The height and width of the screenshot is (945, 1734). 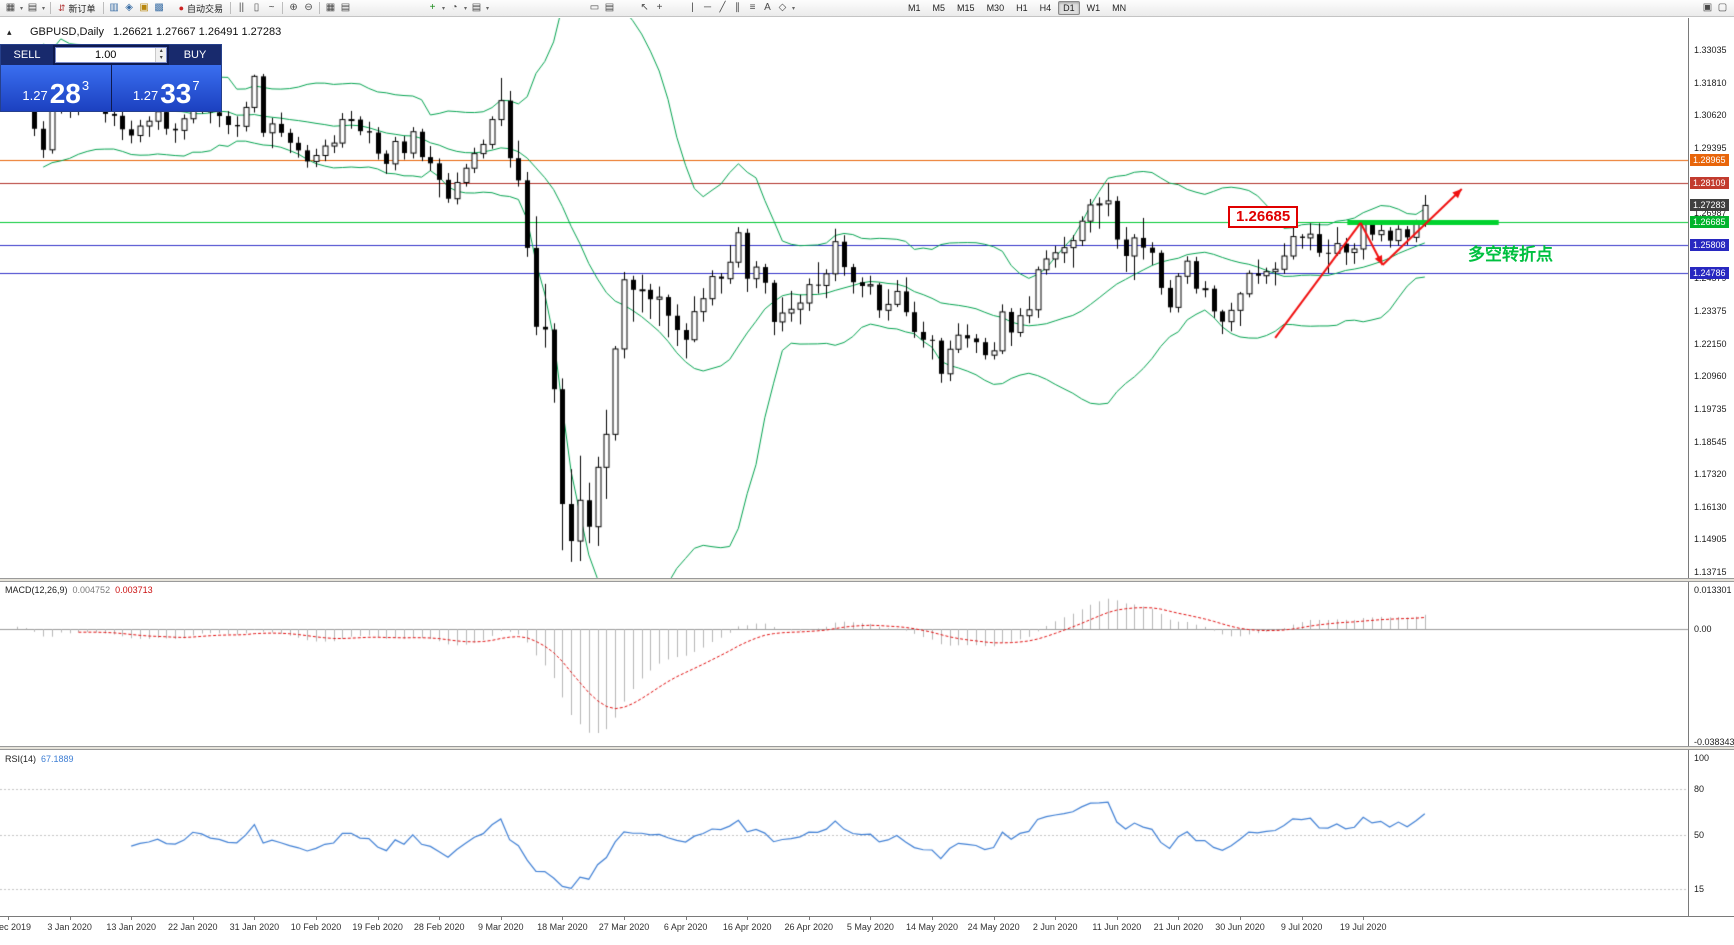 What do you see at coordinates (176, 93) in the screenshot?
I see `buy-price-big: 33` at bounding box center [176, 93].